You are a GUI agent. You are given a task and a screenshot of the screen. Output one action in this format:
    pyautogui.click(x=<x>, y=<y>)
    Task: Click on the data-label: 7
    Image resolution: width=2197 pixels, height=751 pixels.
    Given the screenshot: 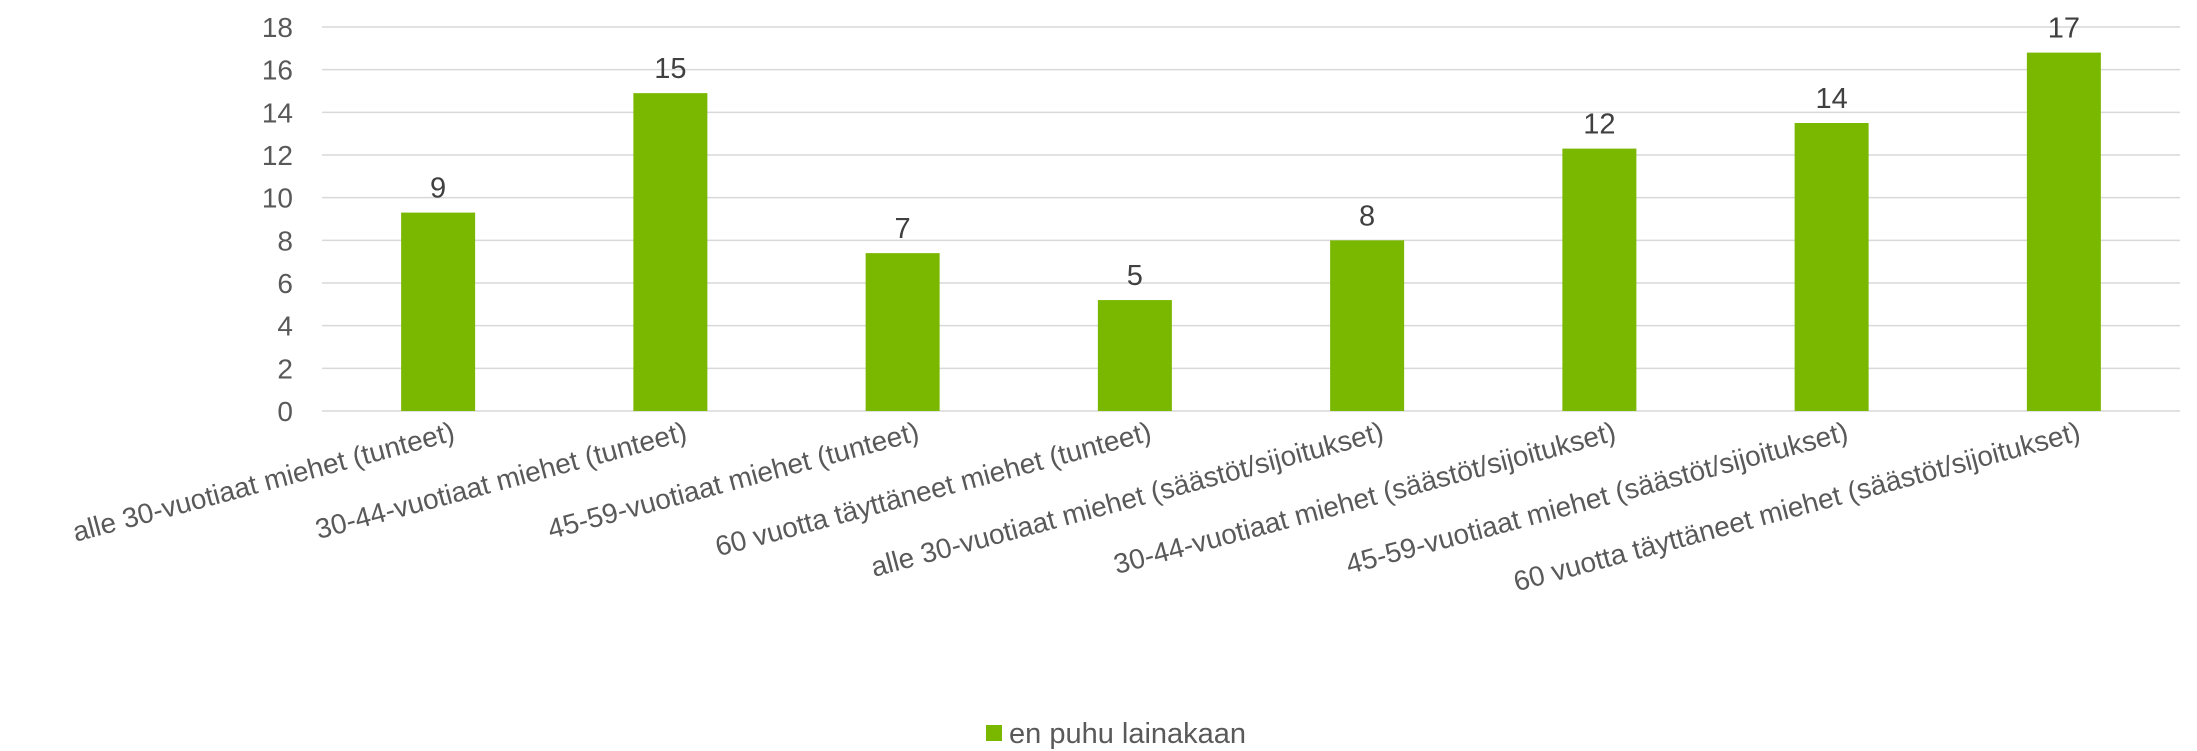 What is the action you would take?
    pyautogui.click(x=903, y=229)
    